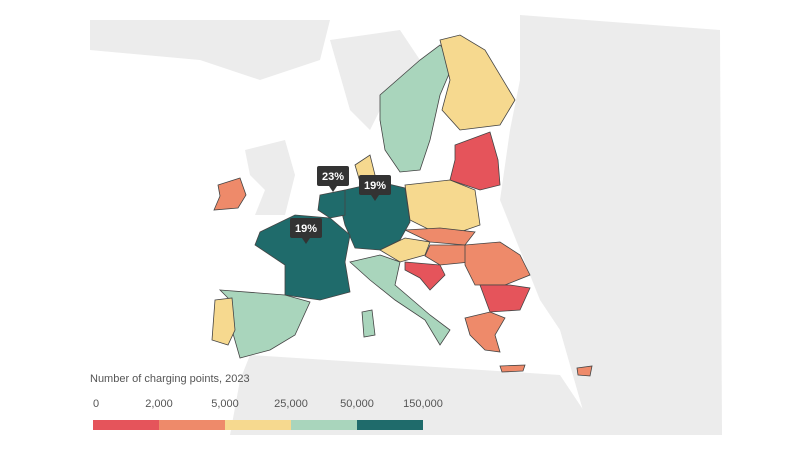 Image resolution: width=800 pixels, height=456 pixels. I want to click on greece, so click(485, 332).